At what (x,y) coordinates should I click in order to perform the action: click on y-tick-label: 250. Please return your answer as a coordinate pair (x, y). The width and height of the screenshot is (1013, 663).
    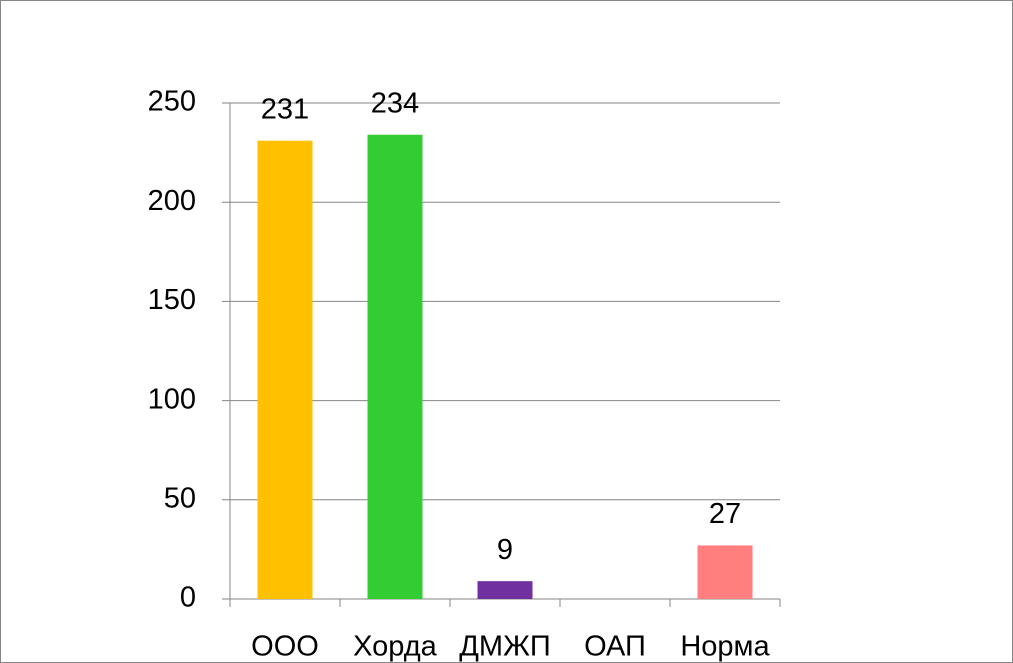
    Looking at the image, I should click on (172, 102).